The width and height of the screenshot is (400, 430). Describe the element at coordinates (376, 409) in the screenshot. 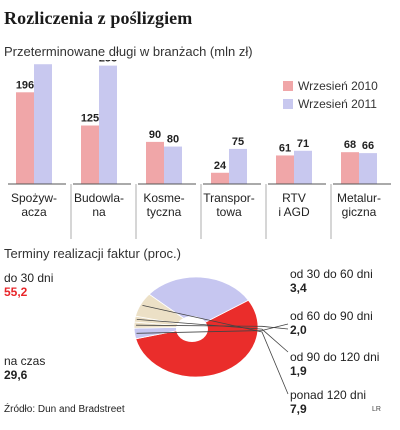

I see `credit-mark: LR` at that location.